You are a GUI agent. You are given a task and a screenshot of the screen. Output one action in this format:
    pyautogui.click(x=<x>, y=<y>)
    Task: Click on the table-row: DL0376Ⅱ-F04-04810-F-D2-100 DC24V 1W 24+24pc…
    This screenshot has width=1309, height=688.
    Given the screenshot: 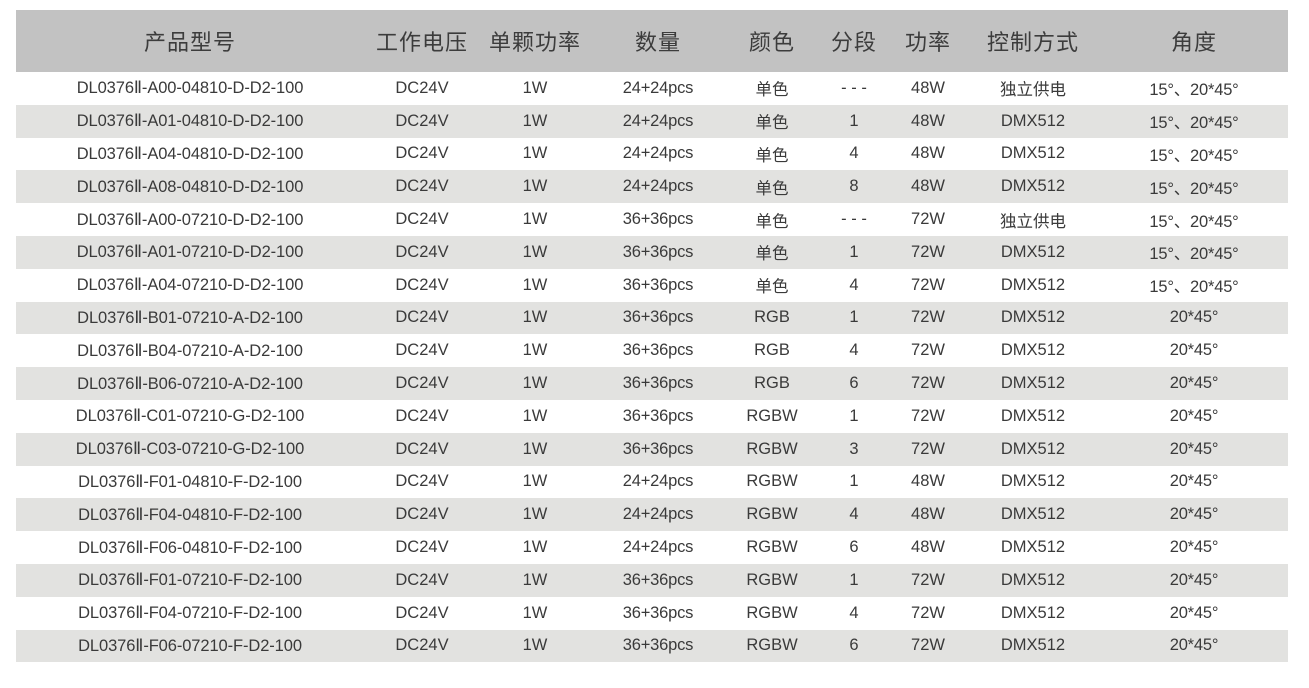 What is the action you would take?
    pyautogui.click(x=652, y=515)
    